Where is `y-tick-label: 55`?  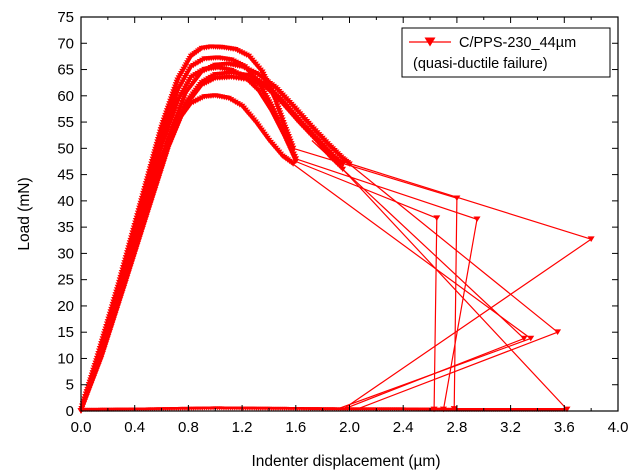
y-tick-label: 55 is located at coordinates (65, 122).